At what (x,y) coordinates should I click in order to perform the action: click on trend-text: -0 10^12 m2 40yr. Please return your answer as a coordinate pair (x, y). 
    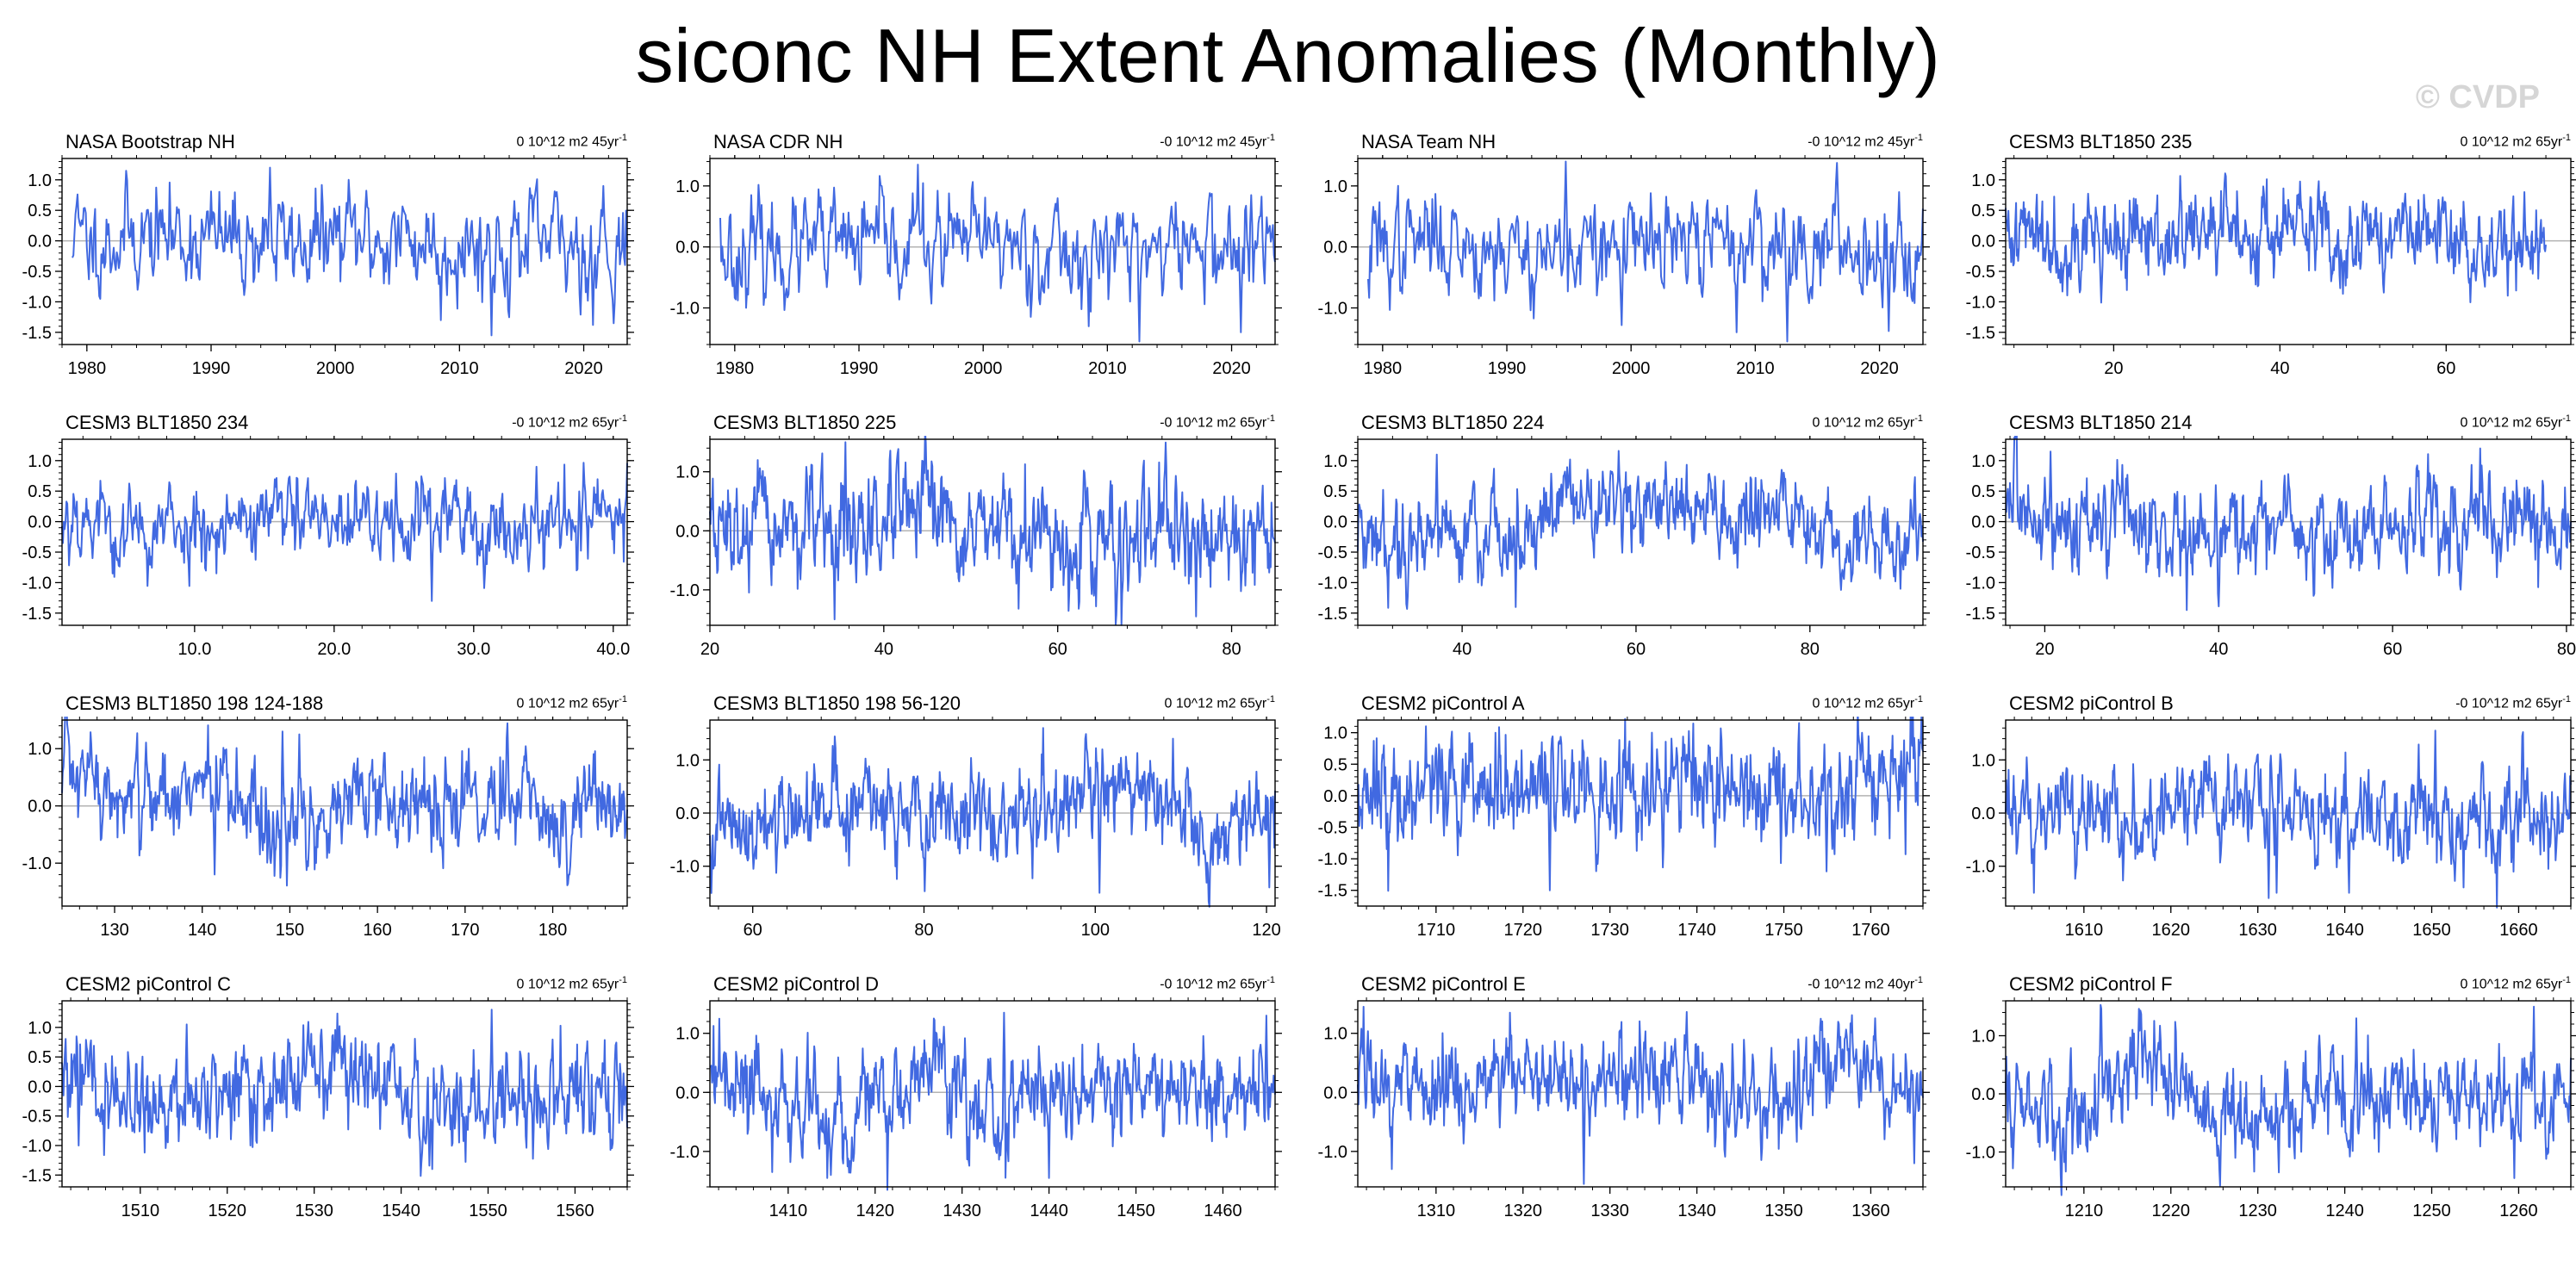
    Looking at the image, I should click on (1862, 984).